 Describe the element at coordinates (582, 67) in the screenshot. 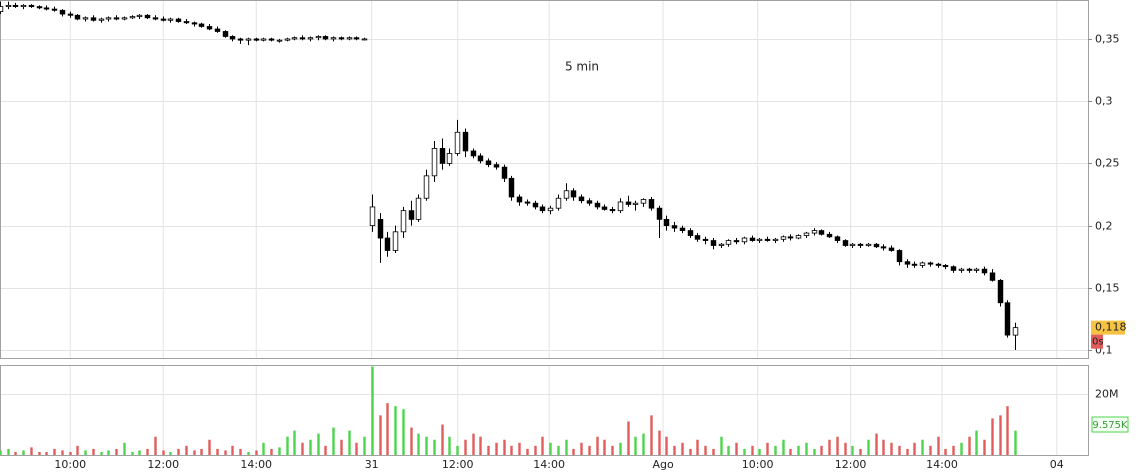

I see `annotation: 5 min` at that location.